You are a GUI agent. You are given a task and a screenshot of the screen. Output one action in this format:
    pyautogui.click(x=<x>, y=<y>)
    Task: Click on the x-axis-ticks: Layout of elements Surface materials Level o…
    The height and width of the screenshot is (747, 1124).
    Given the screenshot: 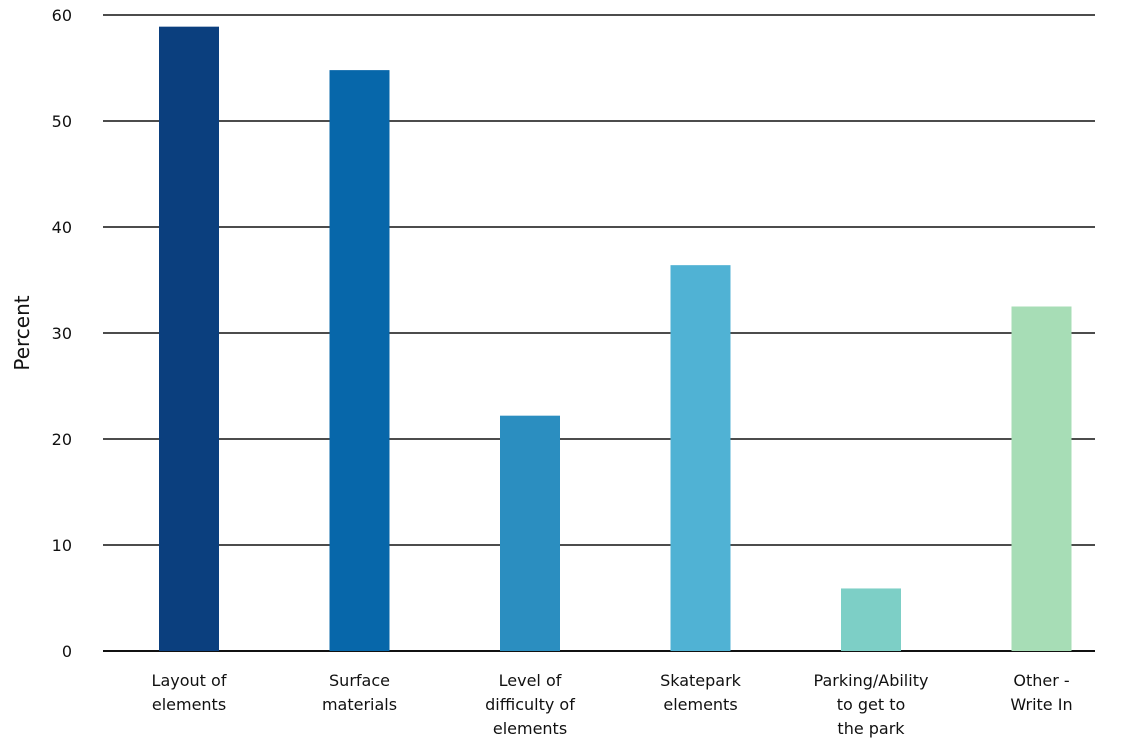 What is the action you would take?
    pyautogui.click(x=612, y=704)
    